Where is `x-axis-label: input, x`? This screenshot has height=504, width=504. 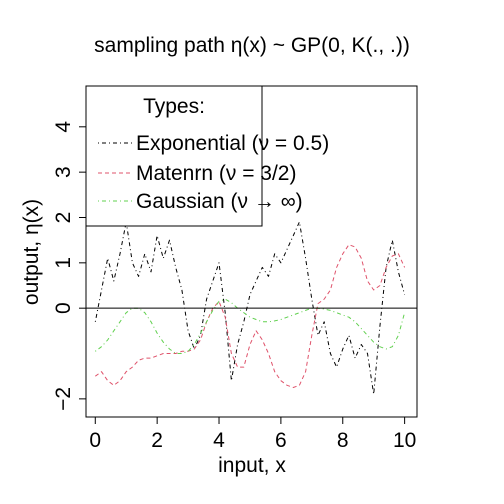 x-axis-label: input, x is located at coordinates (252, 465).